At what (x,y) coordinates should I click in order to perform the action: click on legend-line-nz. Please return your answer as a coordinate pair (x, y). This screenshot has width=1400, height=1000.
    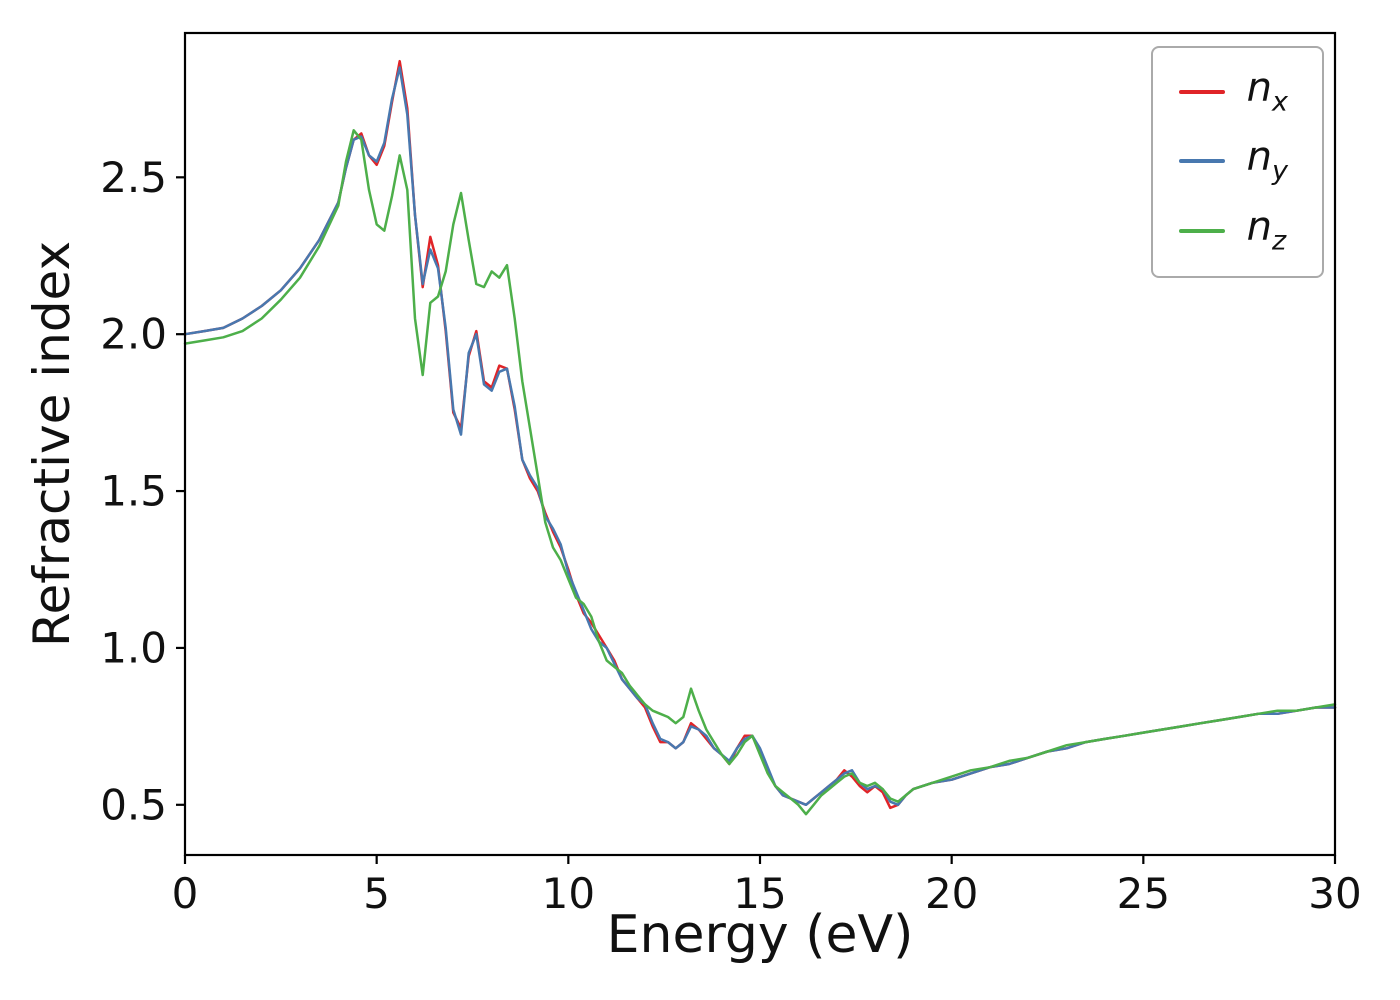
    Looking at the image, I should click on (1201, 230).